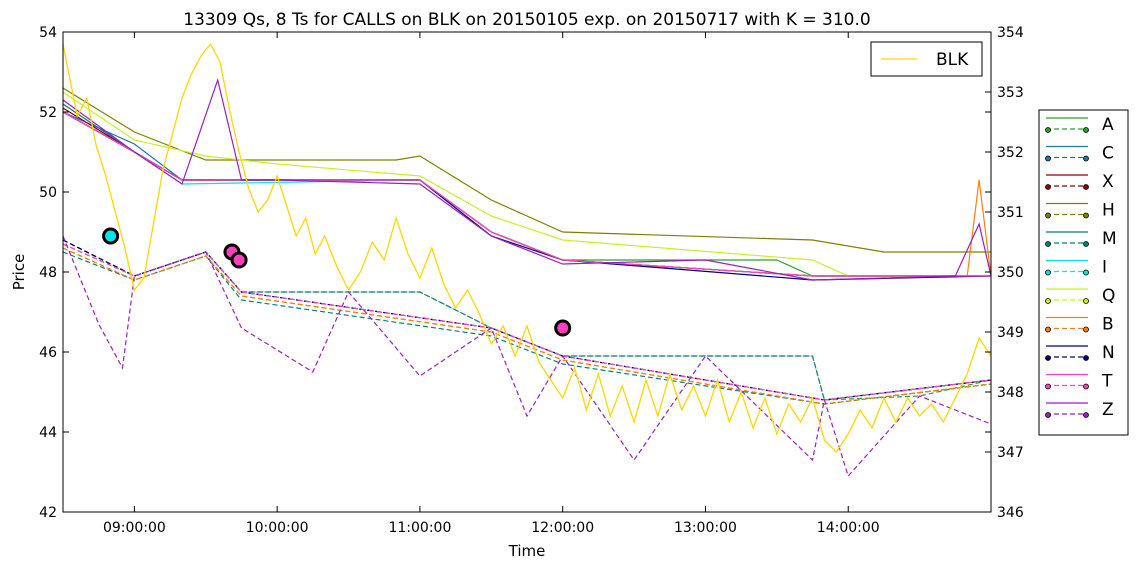  I want to click on y-tick-label: 48, so click(48, 273).